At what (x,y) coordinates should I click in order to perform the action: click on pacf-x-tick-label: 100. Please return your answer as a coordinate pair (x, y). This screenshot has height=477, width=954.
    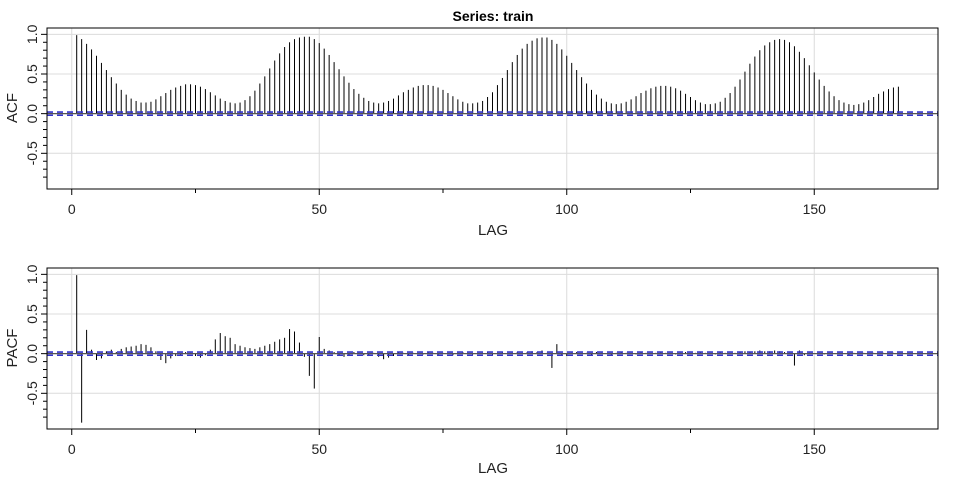
    Looking at the image, I should click on (567, 449).